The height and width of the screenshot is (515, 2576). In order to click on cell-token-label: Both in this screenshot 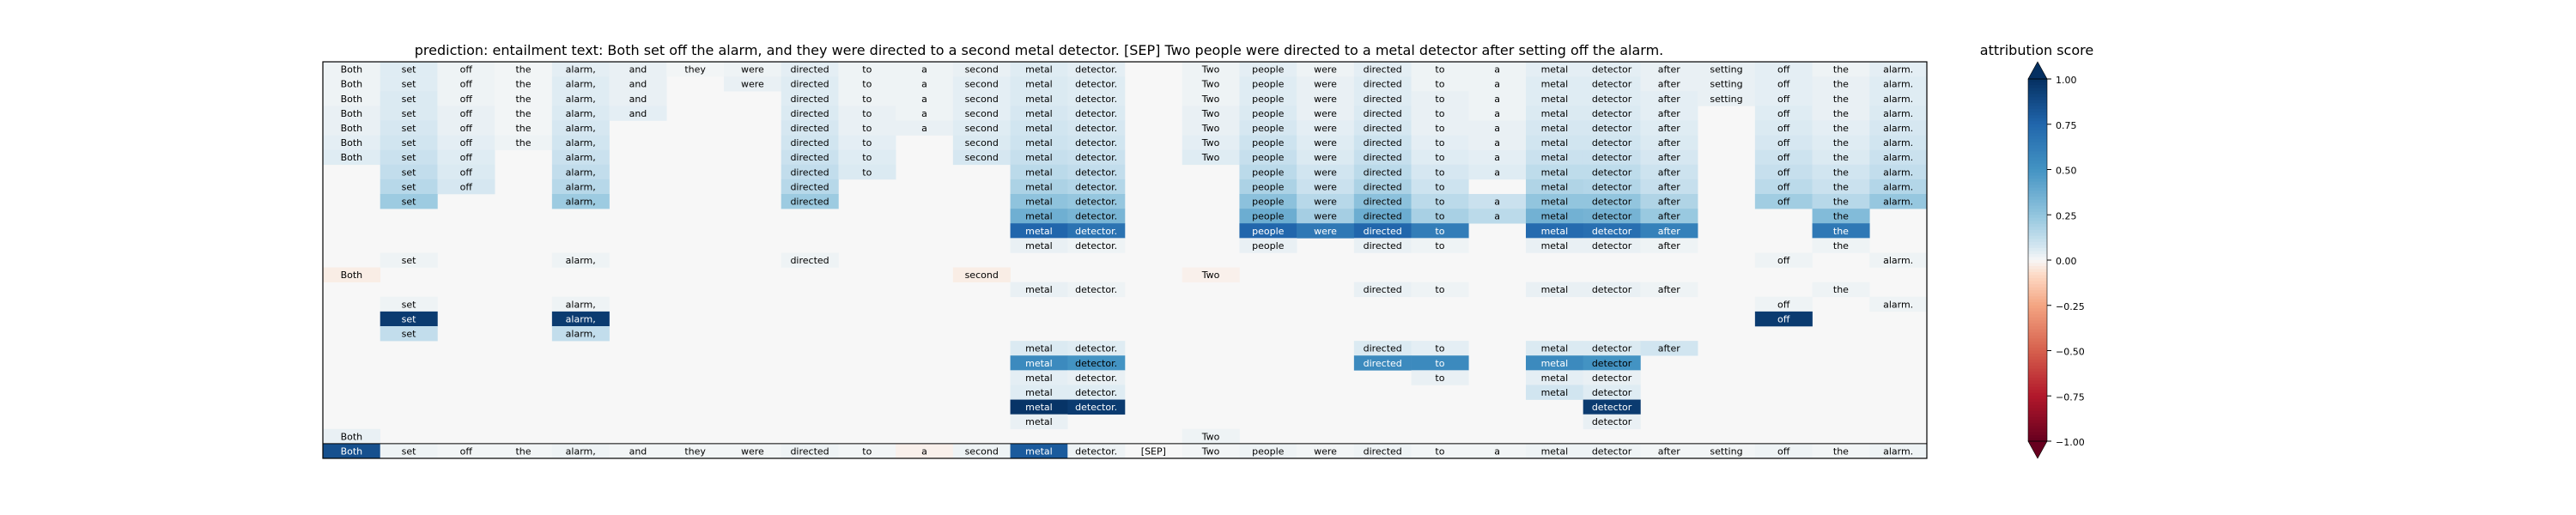, I will do `click(352, 128)`.